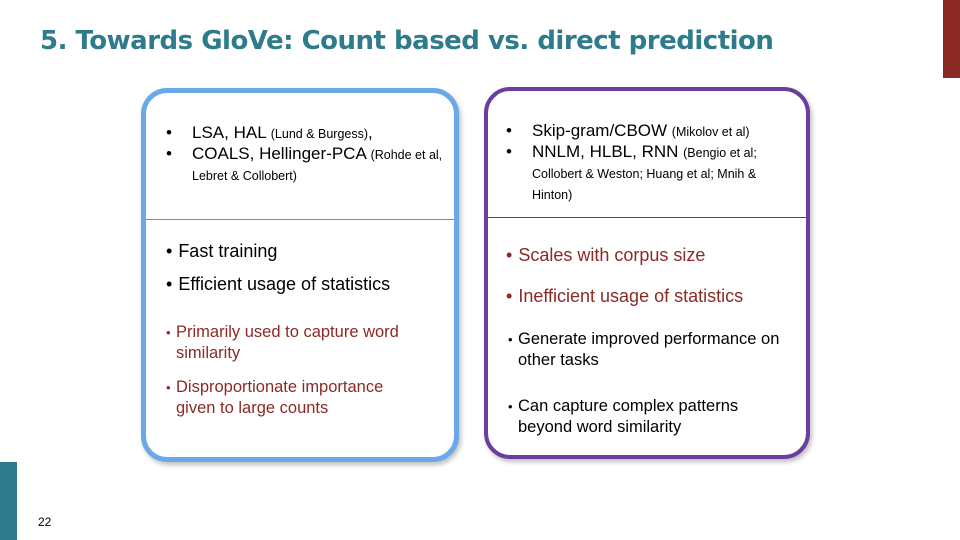  Describe the element at coordinates (45, 522) in the screenshot. I see `page-number: 22` at that location.